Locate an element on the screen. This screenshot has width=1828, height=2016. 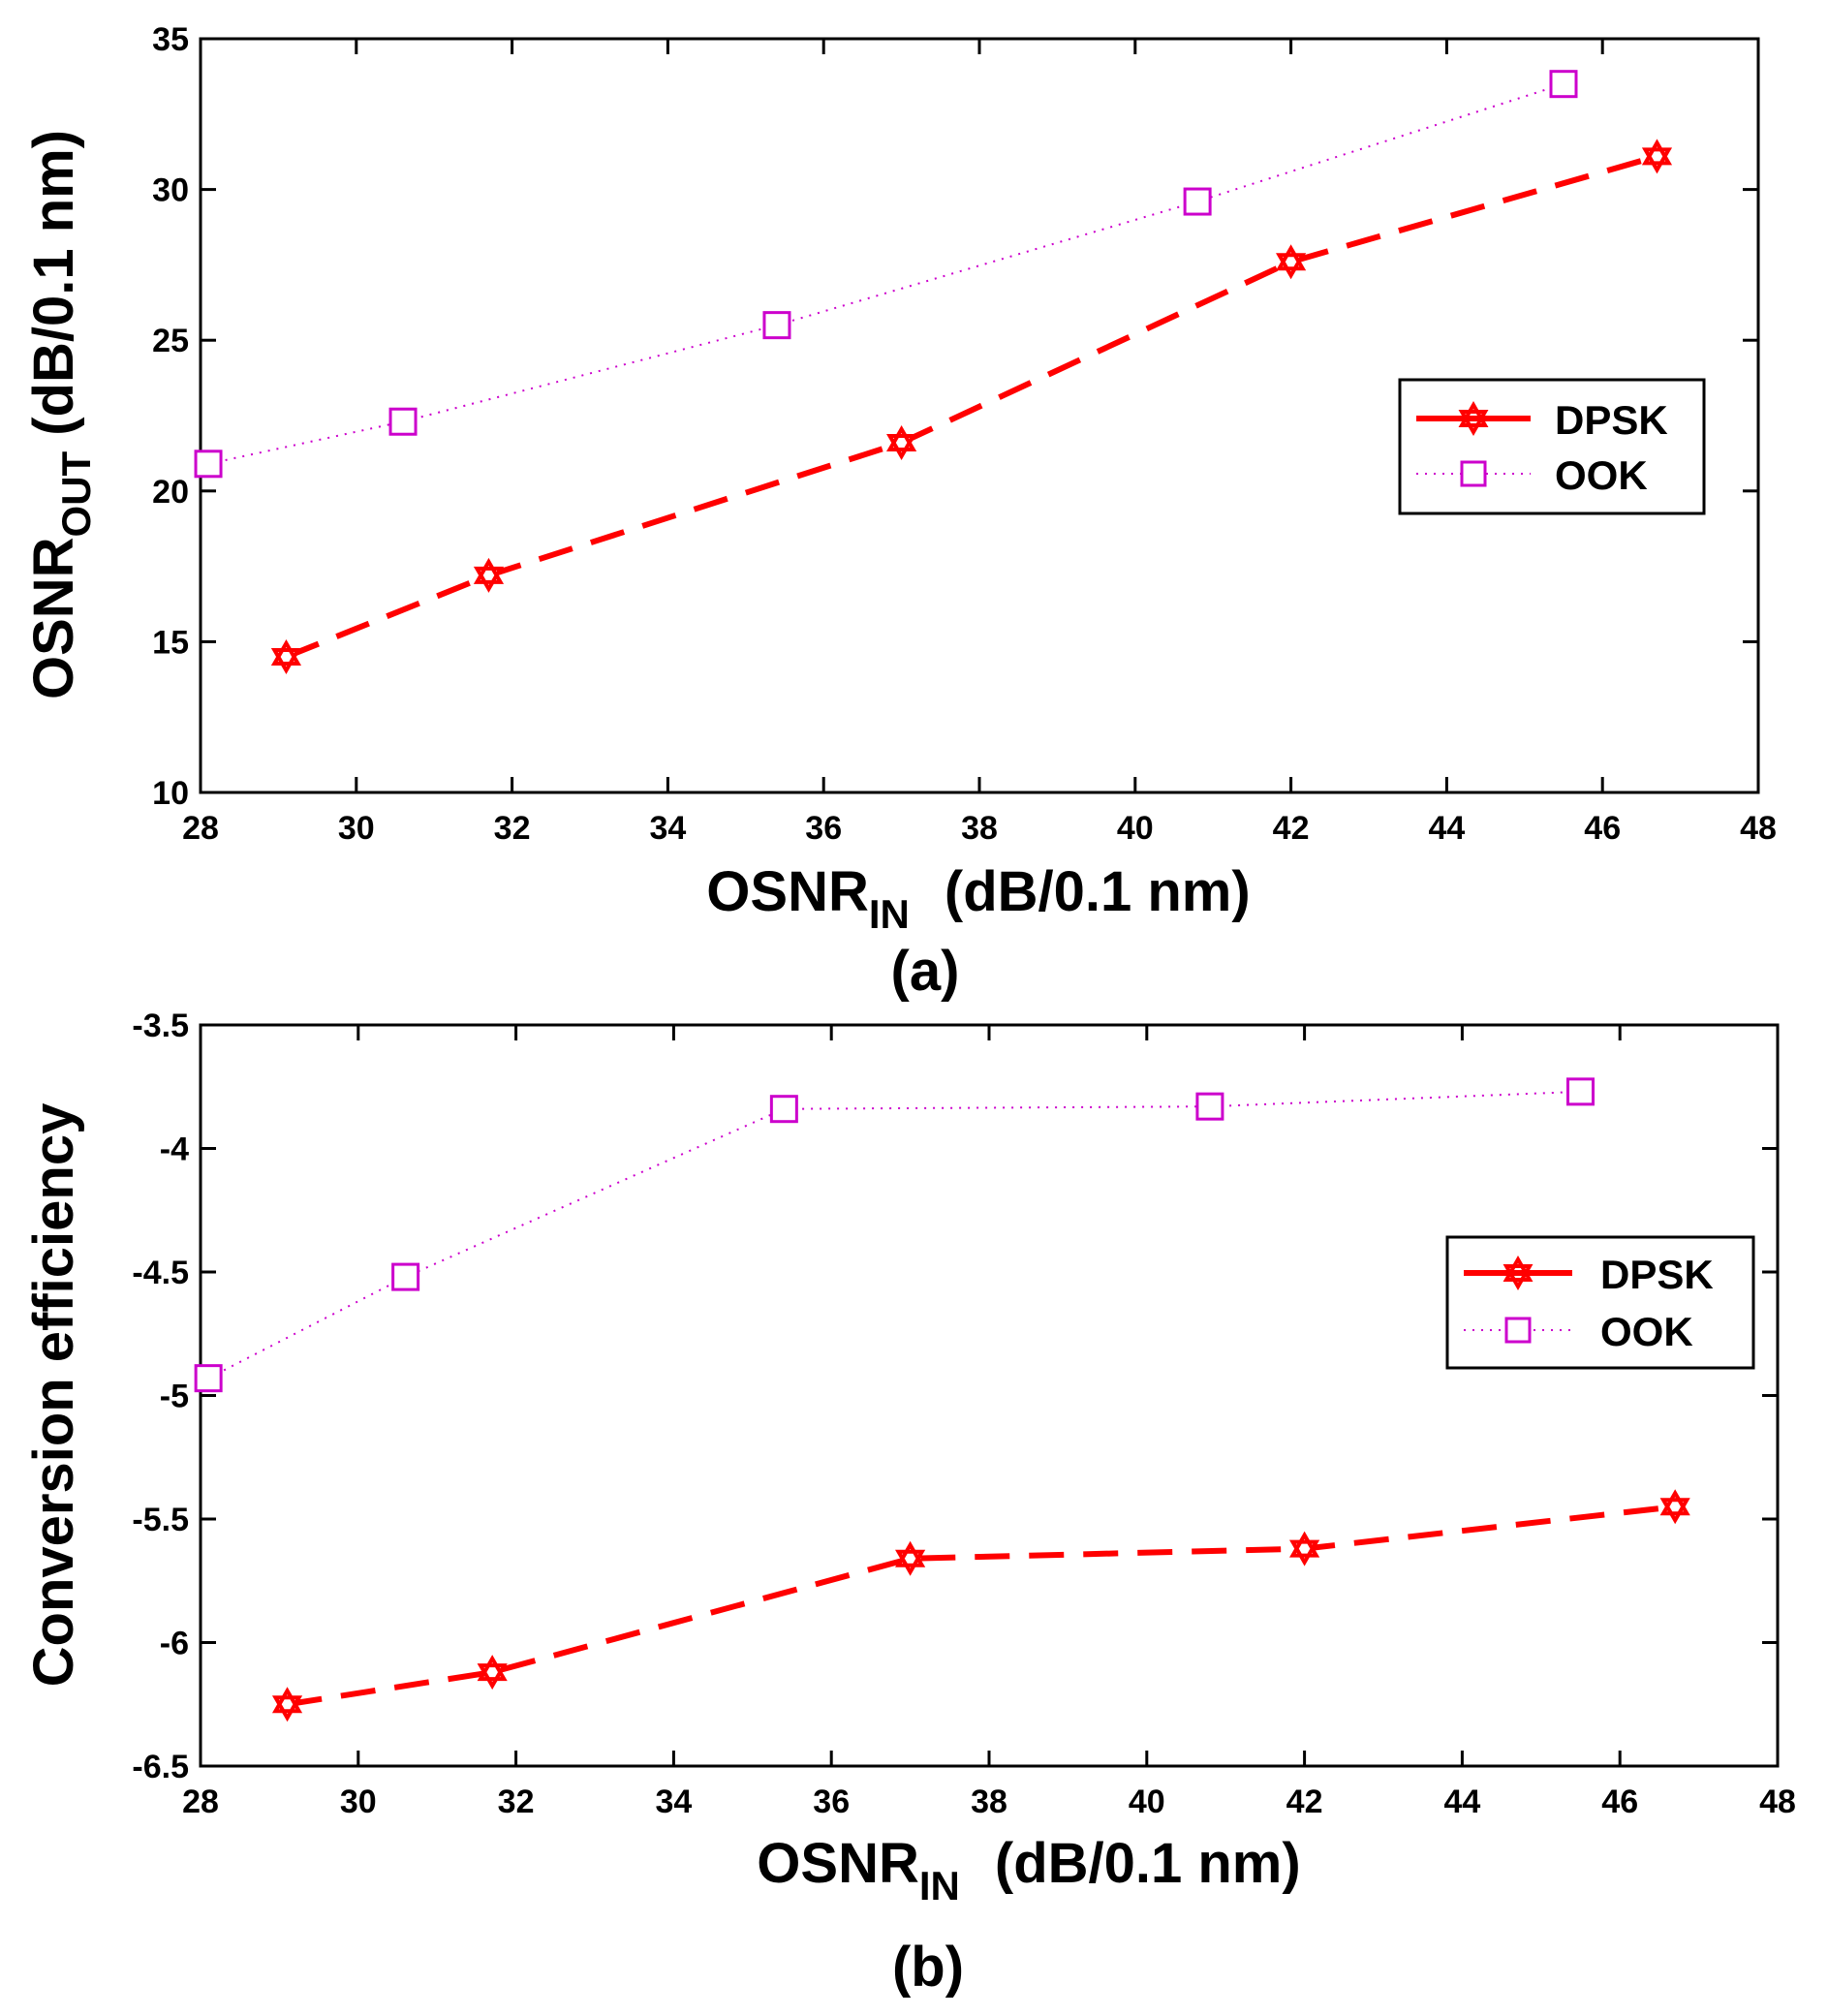
y-tick-label-a: 15 is located at coordinates (170, 642).